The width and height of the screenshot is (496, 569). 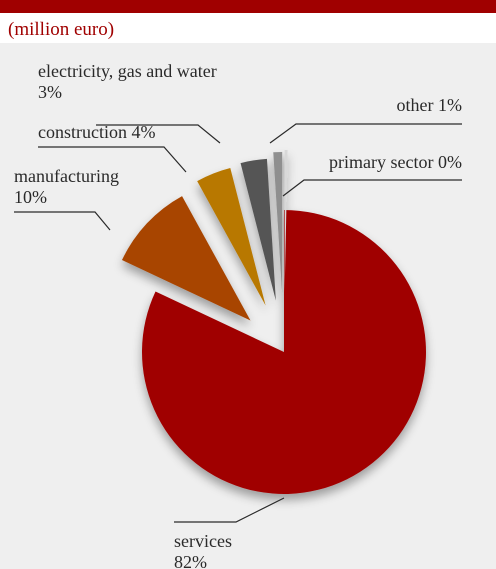 What do you see at coordinates (395, 162) in the screenshot?
I see `slice-label-primary-sector: primary sector 0%` at bounding box center [395, 162].